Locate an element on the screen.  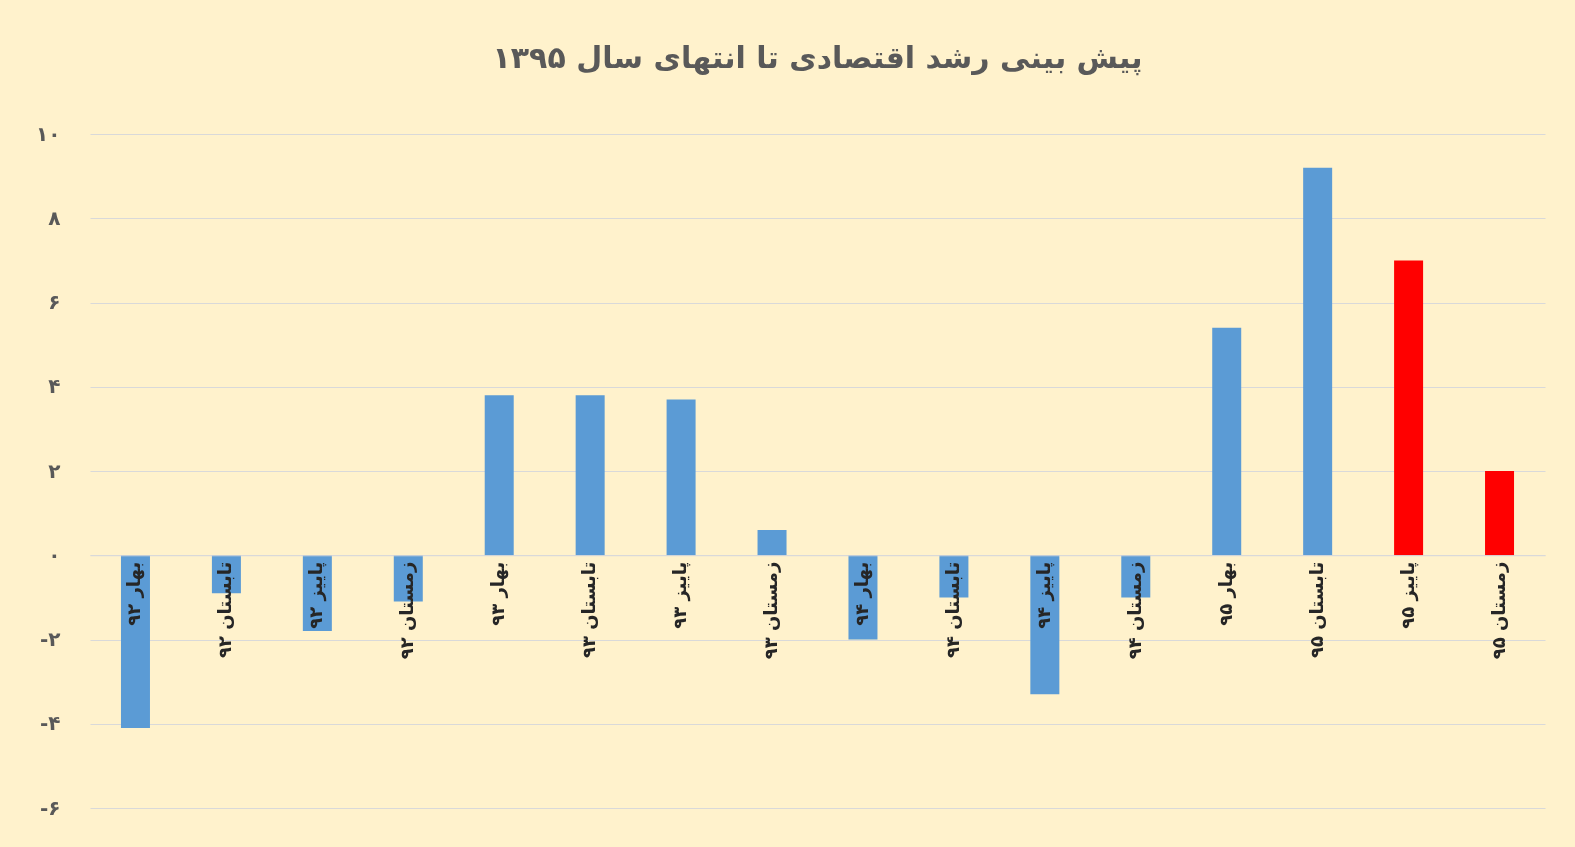
x-tick-label: پاییز ۹۴ is located at coordinates (1043, 595).